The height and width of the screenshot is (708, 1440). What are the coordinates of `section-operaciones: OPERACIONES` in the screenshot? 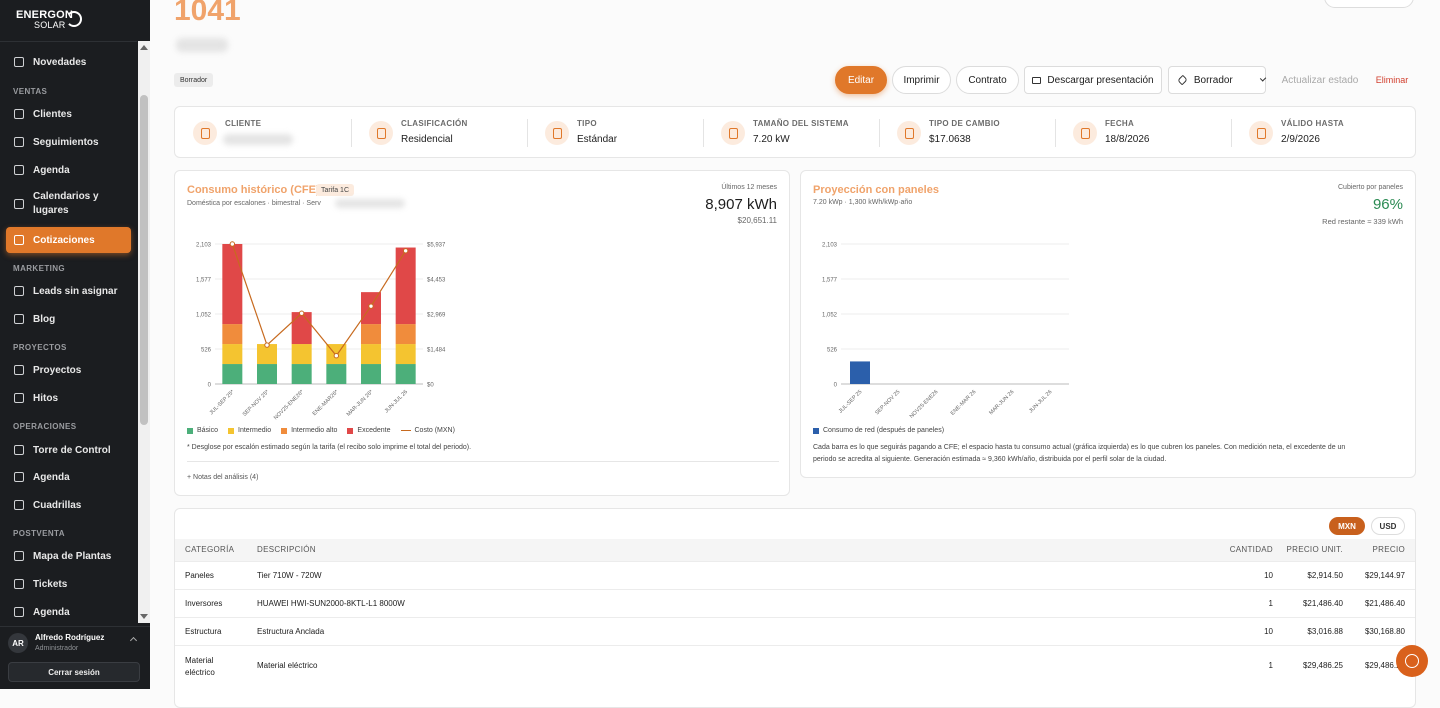 It's located at (45, 426).